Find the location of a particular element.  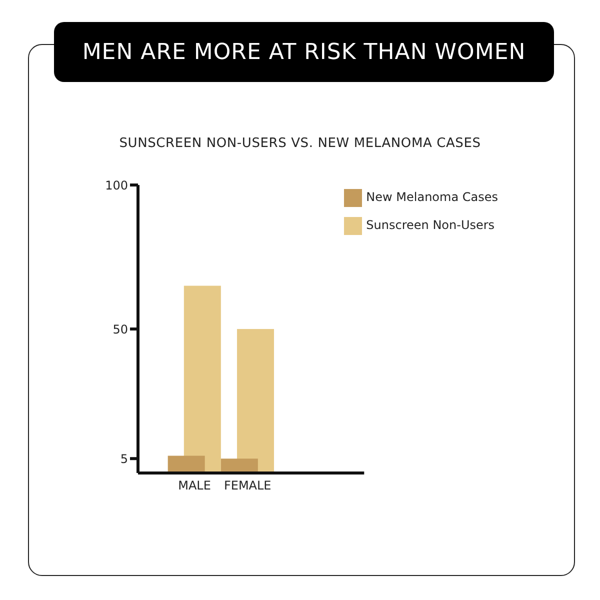

y-tick-label: 50 is located at coordinates (120, 329).